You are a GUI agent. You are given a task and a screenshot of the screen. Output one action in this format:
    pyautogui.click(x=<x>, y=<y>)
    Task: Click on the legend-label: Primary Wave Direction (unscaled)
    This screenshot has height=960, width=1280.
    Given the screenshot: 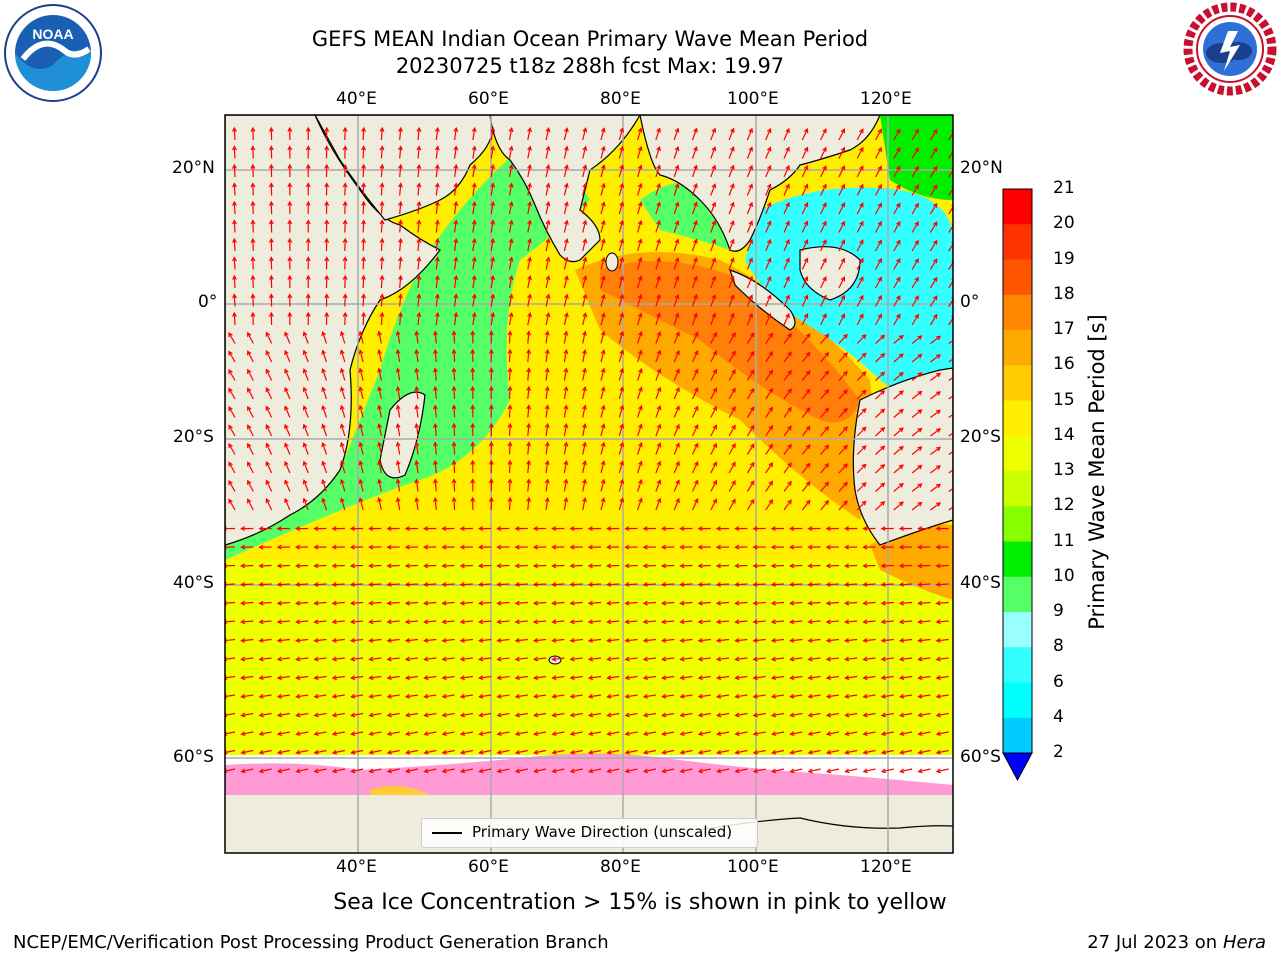 What is the action you would take?
    pyautogui.click(x=602, y=832)
    